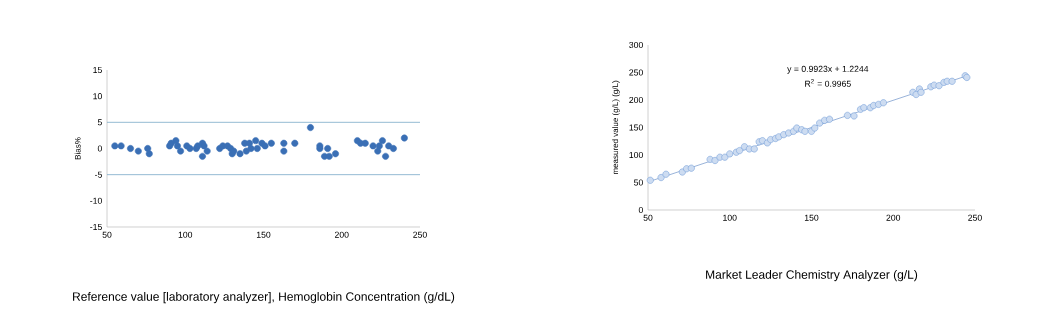 The image size is (1058, 320). I want to click on y-axis-title: Bias%, so click(77, 148).